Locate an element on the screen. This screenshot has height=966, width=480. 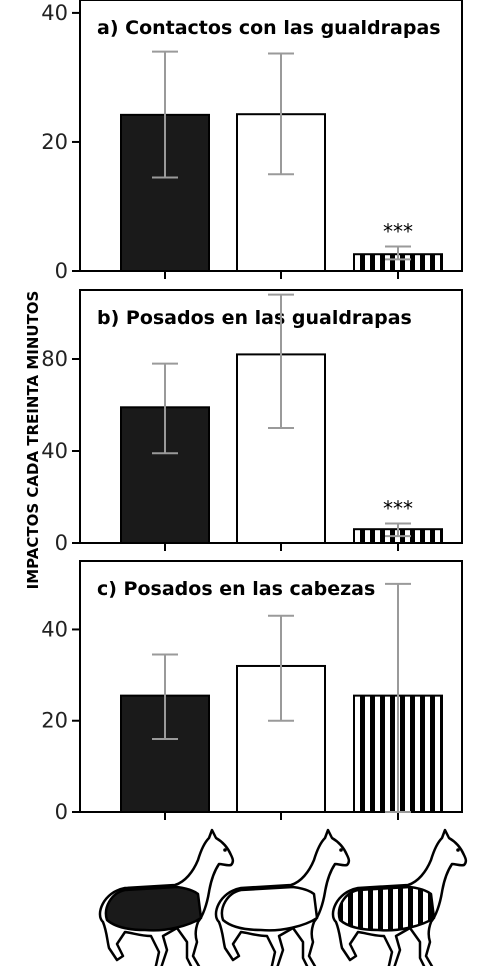
horse-row is located at coordinates (283, 897).